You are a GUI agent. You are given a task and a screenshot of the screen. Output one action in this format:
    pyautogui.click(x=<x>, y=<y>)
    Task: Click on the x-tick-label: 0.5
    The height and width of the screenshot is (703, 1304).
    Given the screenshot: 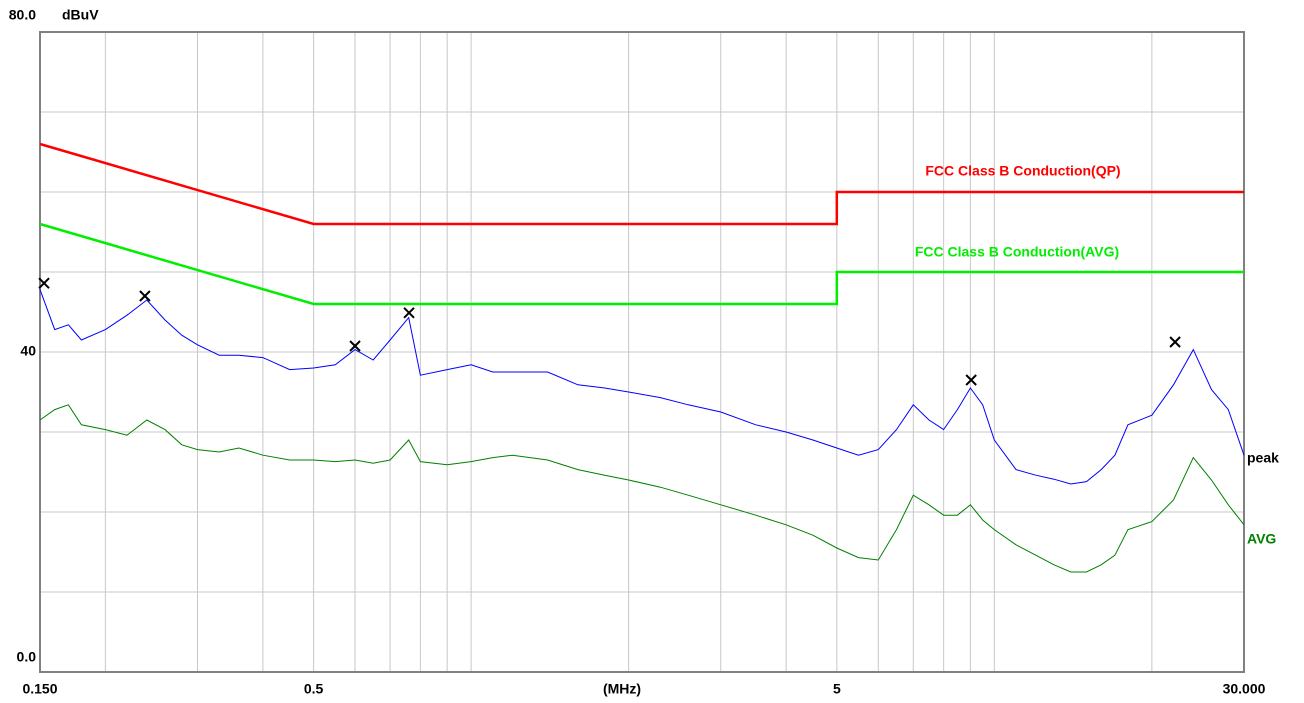 What is the action you would take?
    pyautogui.click(x=314, y=689)
    